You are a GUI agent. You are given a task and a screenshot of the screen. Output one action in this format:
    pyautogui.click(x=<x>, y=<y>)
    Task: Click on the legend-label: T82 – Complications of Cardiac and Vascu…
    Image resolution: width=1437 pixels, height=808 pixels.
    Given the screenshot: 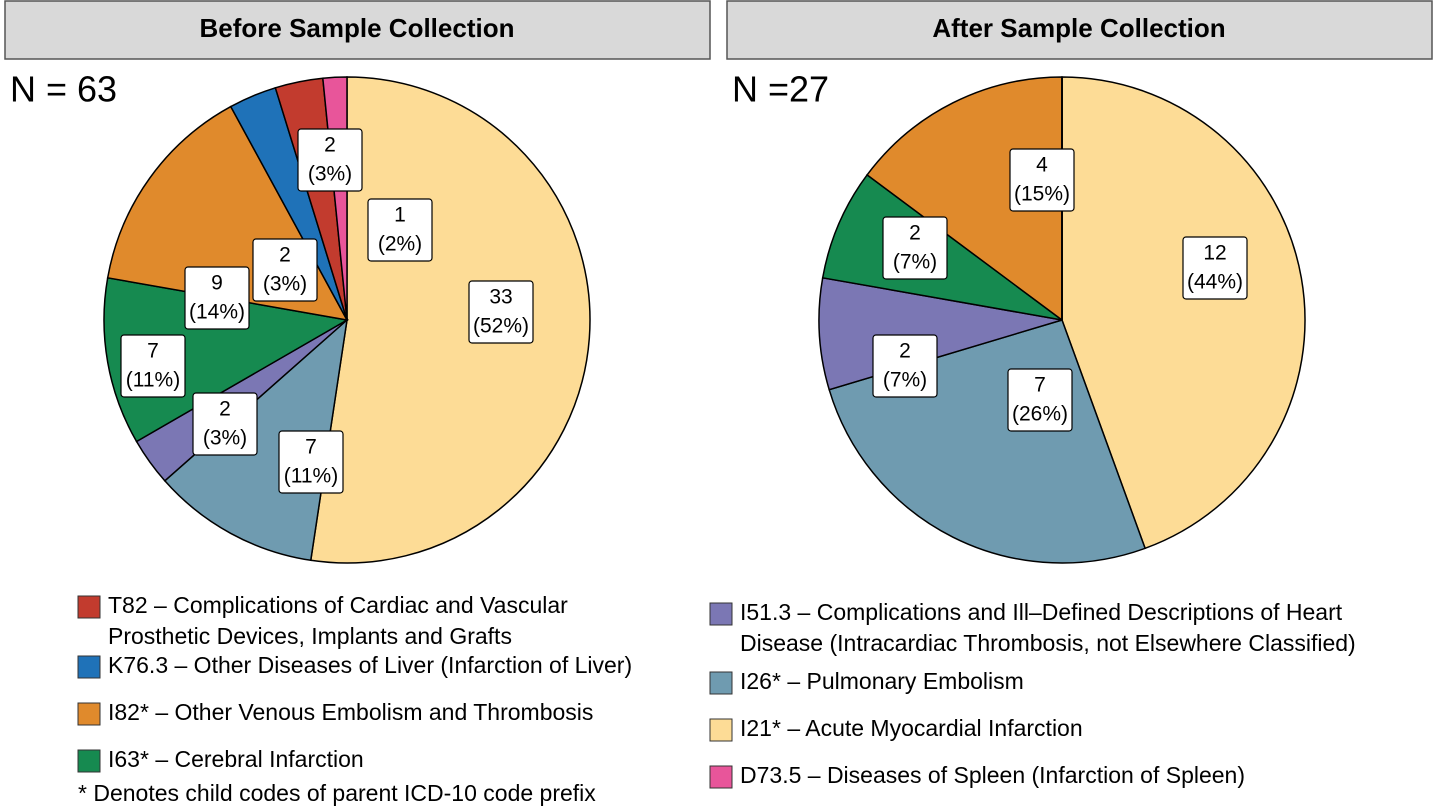 What is the action you would take?
    pyautogui.click(x=338, y=605)
    